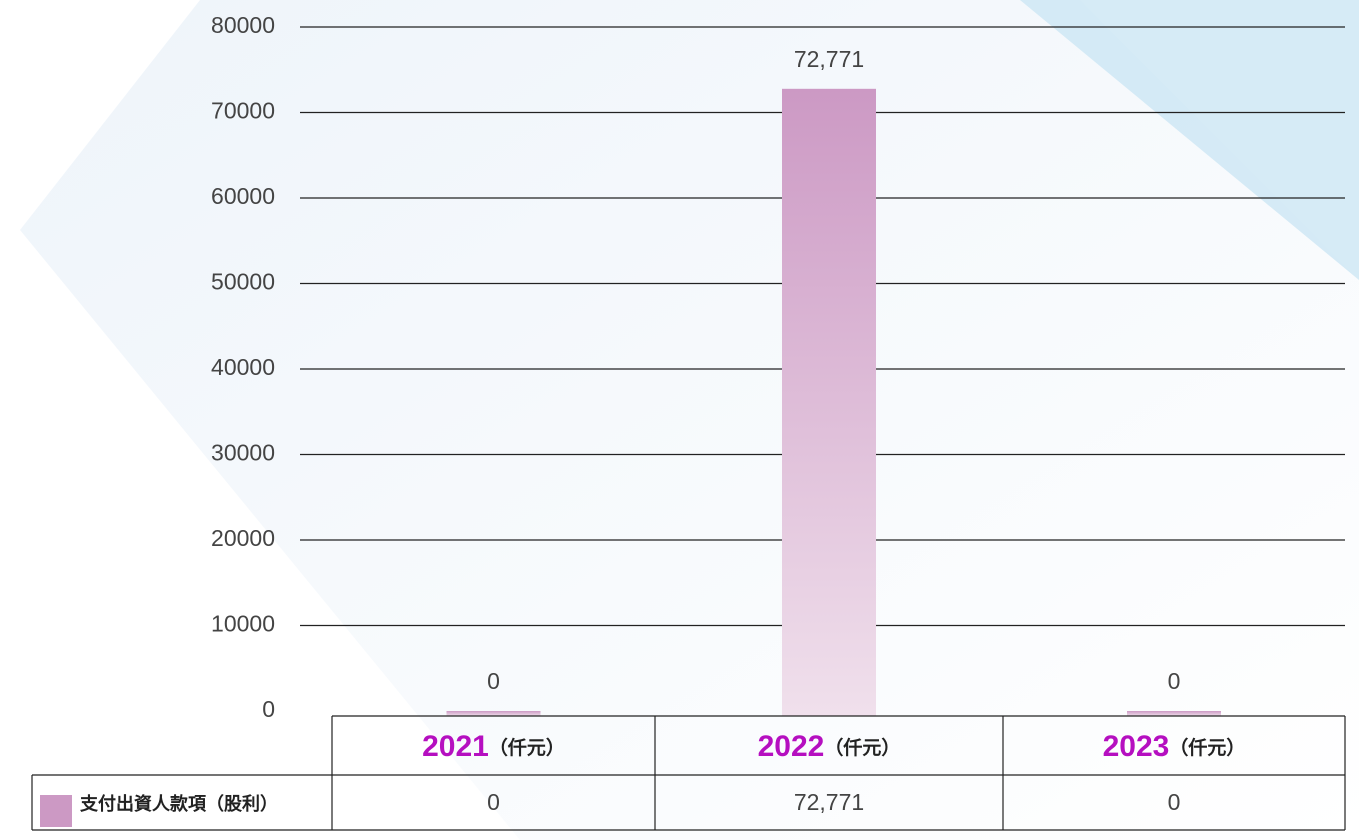  What do you see at coordinates (243, 453) in the screenshot?
I see `y-tick-label: 30000` at bounding box center [243, 453].